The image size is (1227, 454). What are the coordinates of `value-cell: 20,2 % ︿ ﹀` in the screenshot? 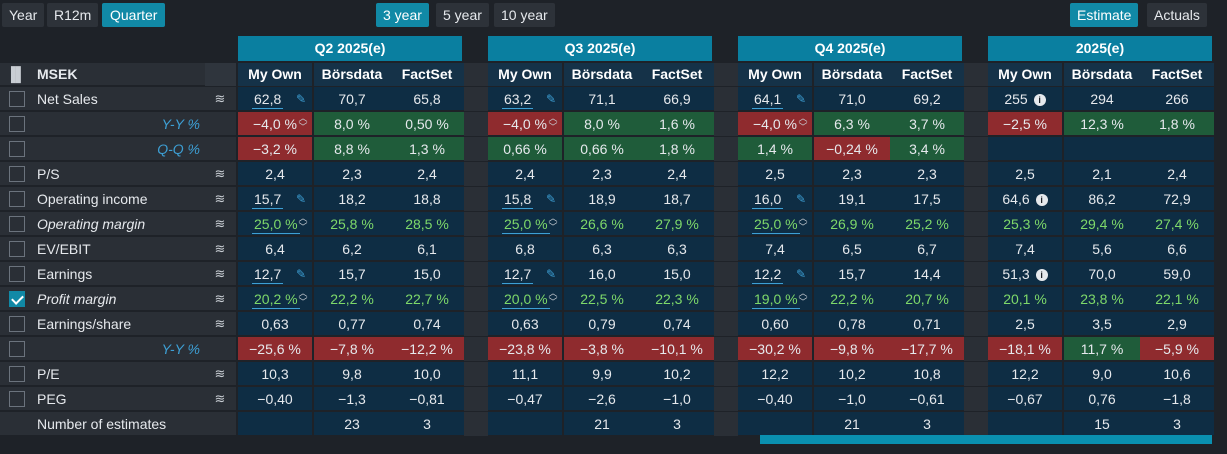 It's located at (275, 299).